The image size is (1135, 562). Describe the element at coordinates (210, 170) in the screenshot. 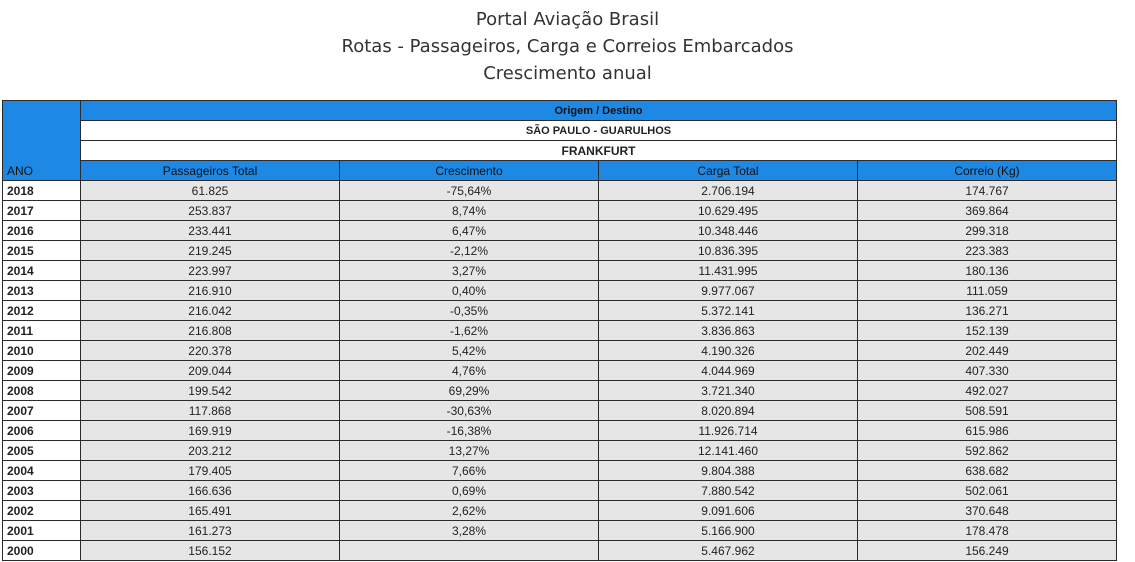

I see `column-header-passengers: Passageiros Total` at that location.